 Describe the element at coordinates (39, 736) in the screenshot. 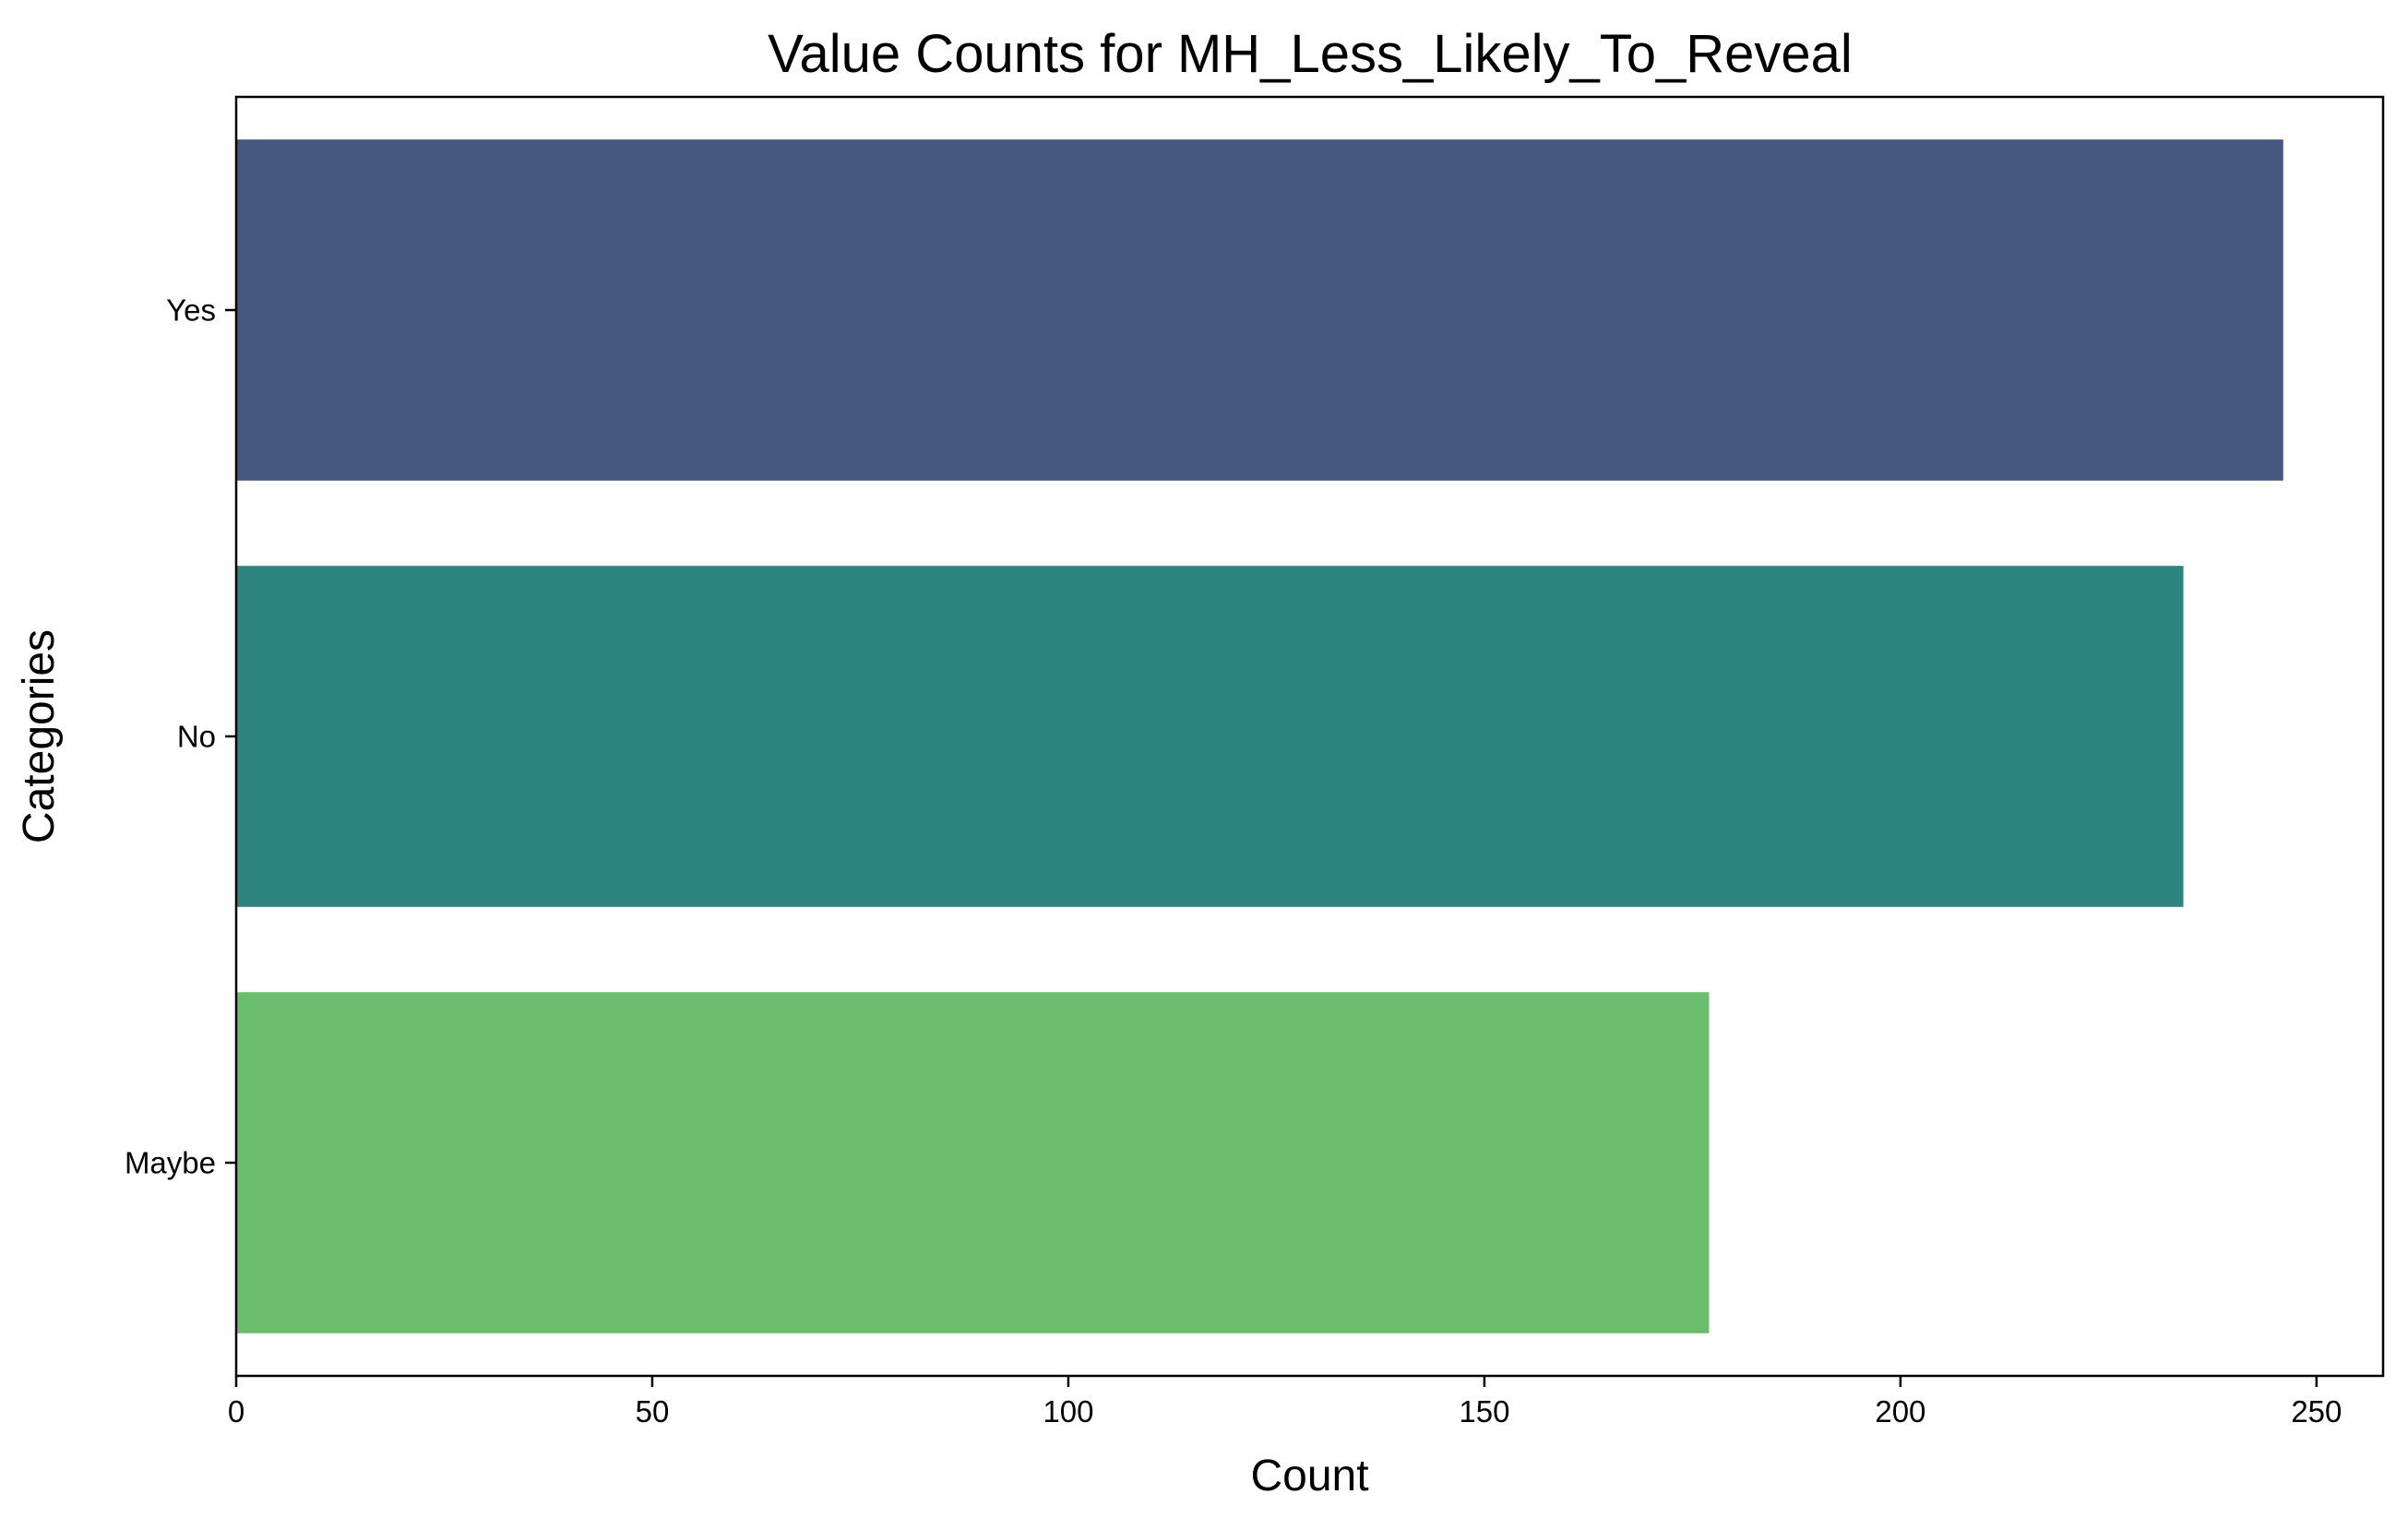

I see `y-axis-label: Categories` at that location.